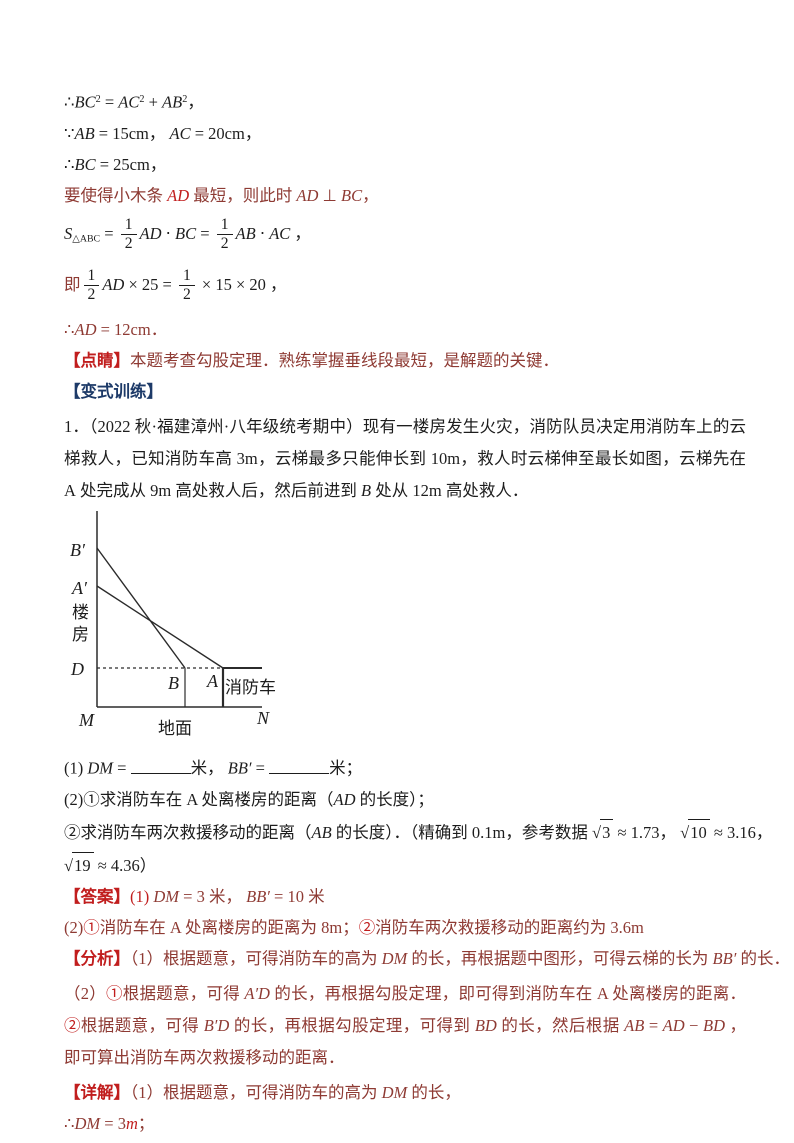 The width and height of the screenshot is (794, 1143). Describe the element at coordinates (142, 1025) in the screenshot. I see `text-run: 根据题意，可得` at that location.